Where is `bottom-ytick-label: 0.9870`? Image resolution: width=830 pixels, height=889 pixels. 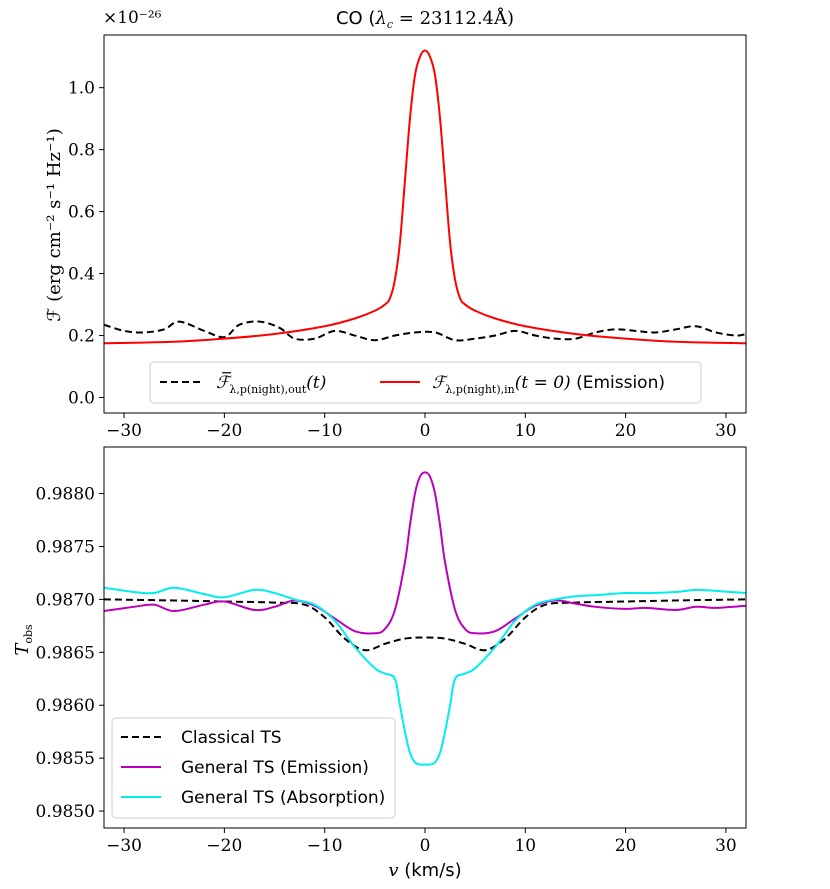 bottom-ytick-label: 0.9870 is located at coordinates (65, 600).